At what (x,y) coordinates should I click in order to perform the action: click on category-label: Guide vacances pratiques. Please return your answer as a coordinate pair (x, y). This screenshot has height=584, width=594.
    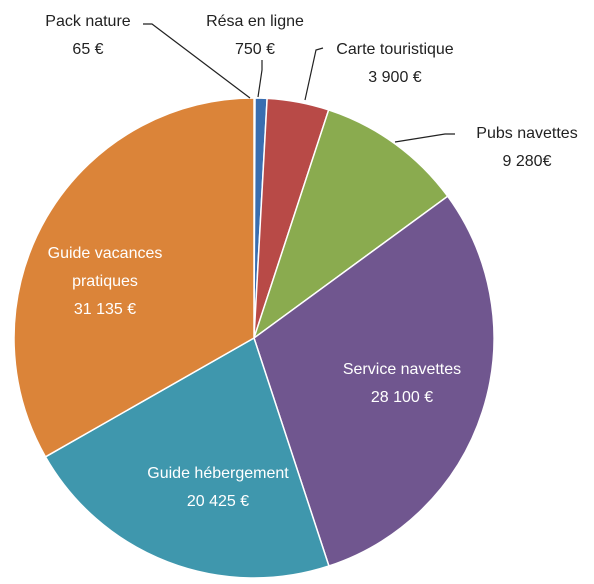
    Looking at the image, I should click on (105, 267).